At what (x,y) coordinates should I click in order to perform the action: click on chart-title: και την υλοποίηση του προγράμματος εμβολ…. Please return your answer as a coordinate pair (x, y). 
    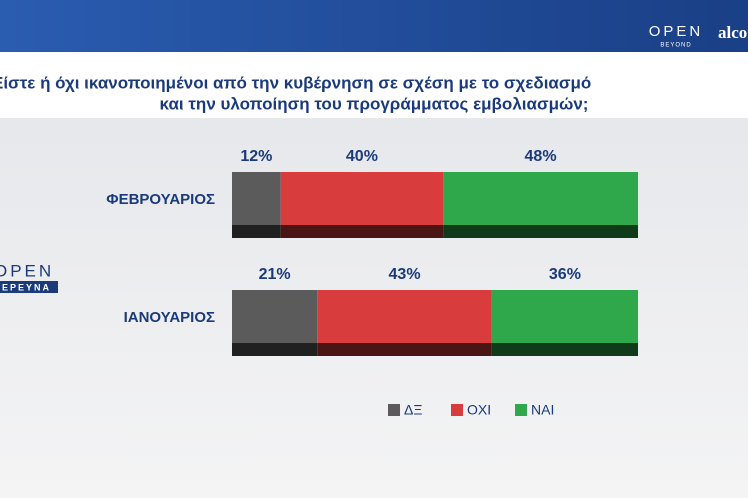
    Looking at the image, I should click on (374, 103).